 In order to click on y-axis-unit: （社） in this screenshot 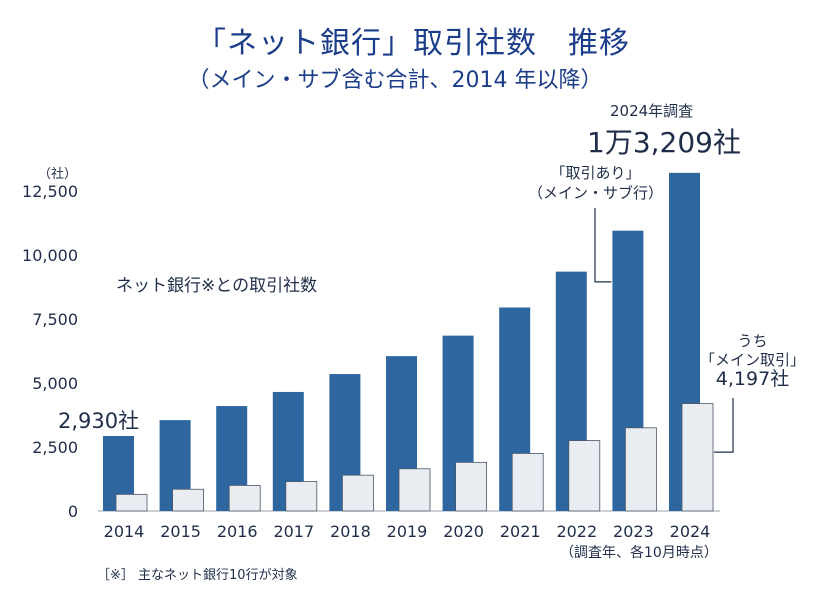, I will do `click(58, 174)`.